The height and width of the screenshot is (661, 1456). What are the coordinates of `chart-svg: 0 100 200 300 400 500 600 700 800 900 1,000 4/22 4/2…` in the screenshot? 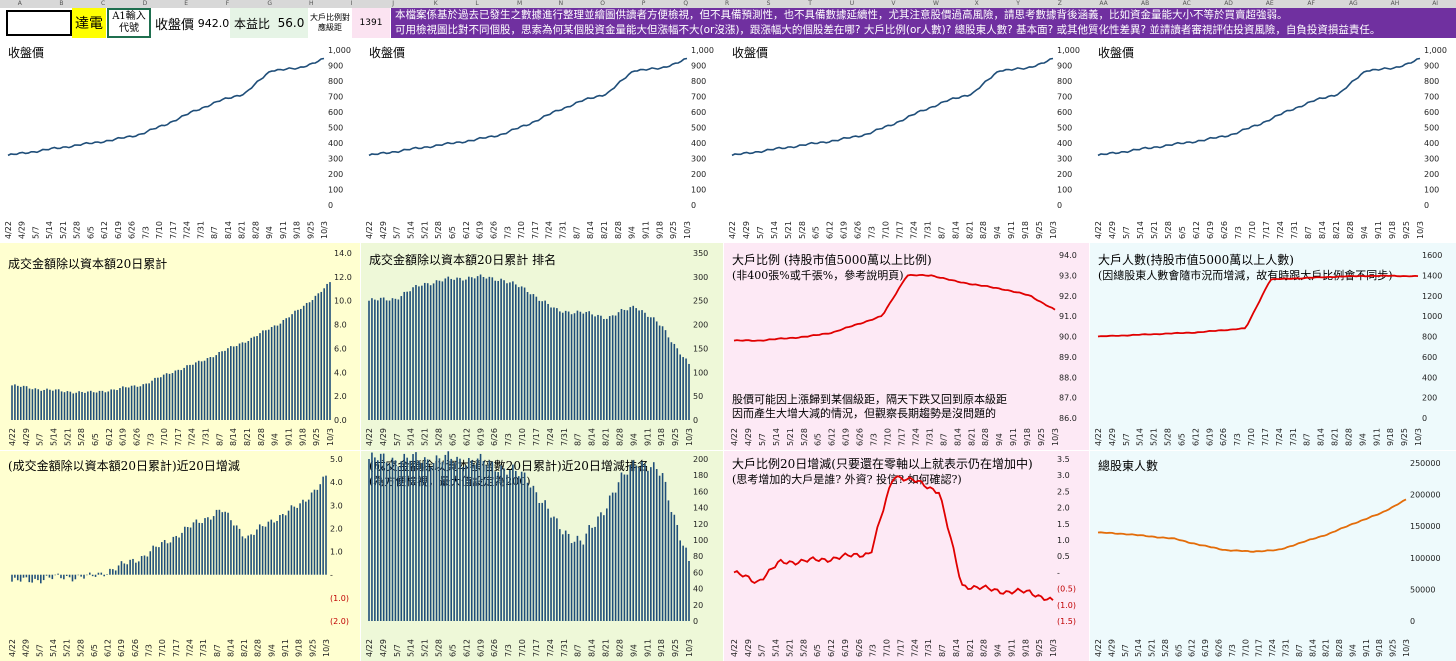 It's located at (904, 142).